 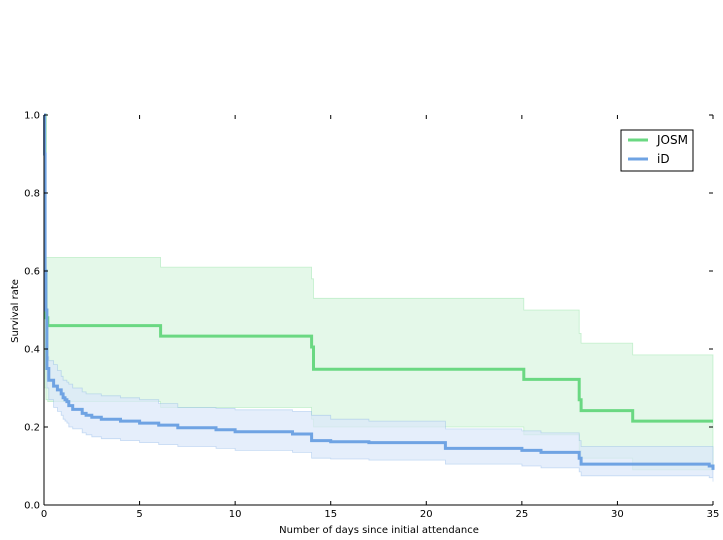 I want to click on legend: JOSM iD, so click(x=657, y=150).